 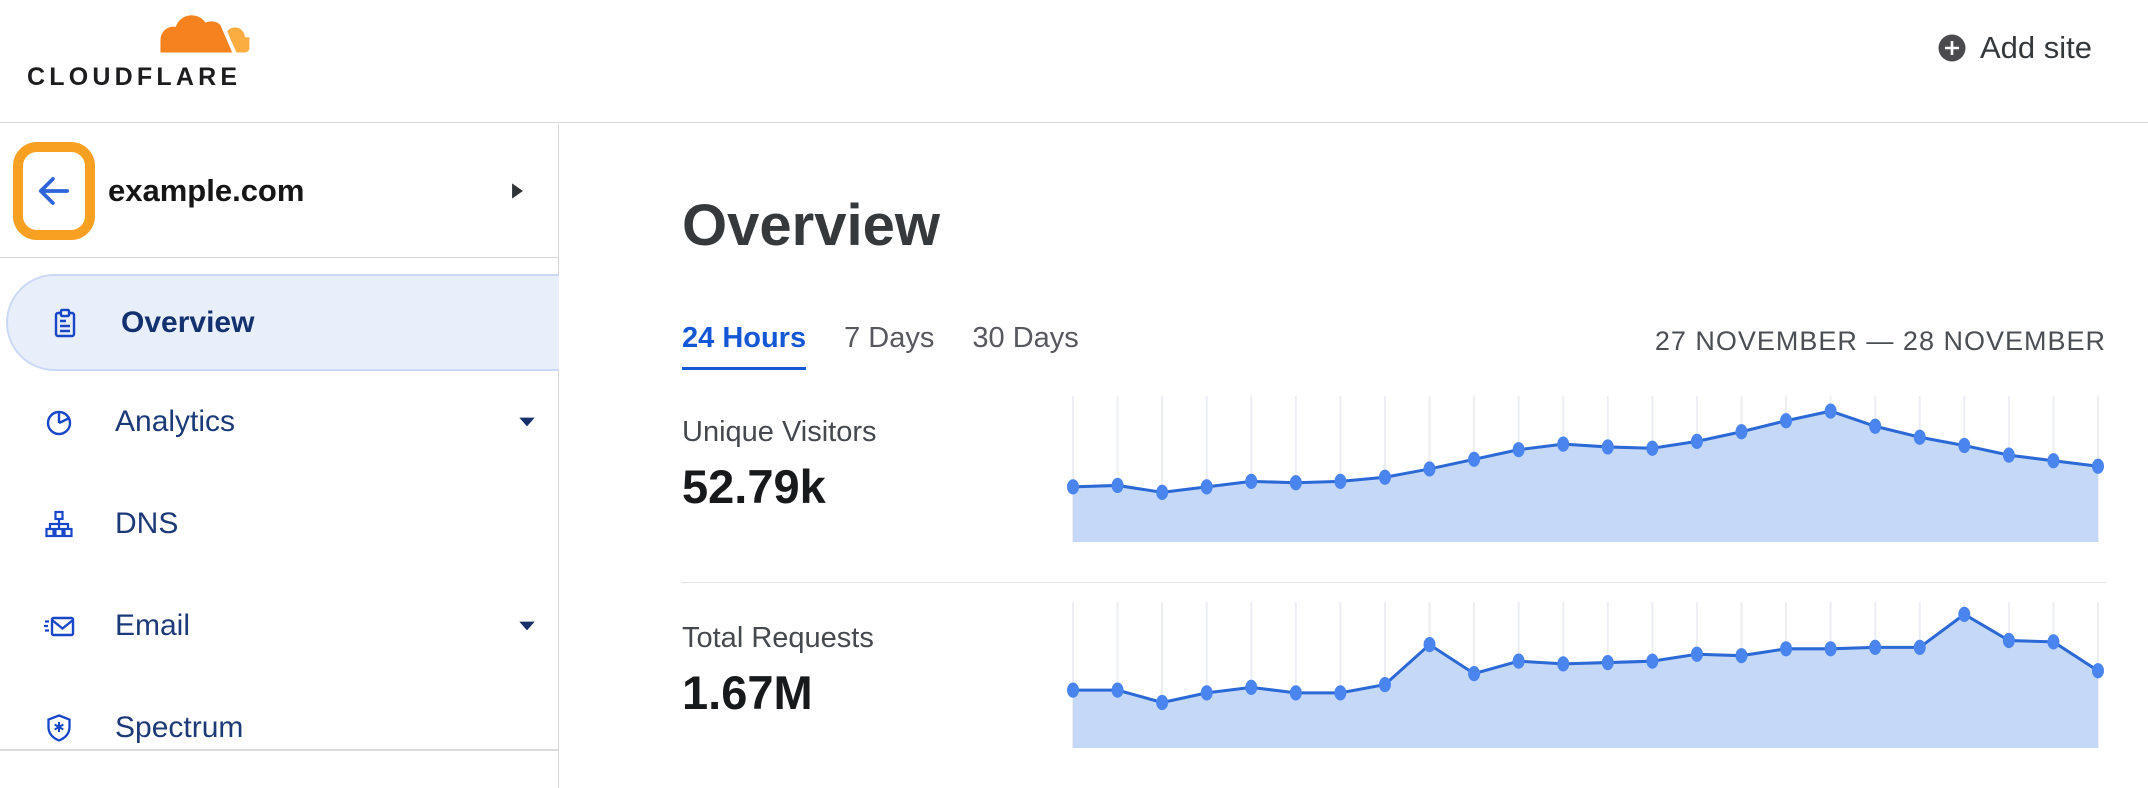 I want to click on add-site-button: Add site, so click(x=2014, y=48).